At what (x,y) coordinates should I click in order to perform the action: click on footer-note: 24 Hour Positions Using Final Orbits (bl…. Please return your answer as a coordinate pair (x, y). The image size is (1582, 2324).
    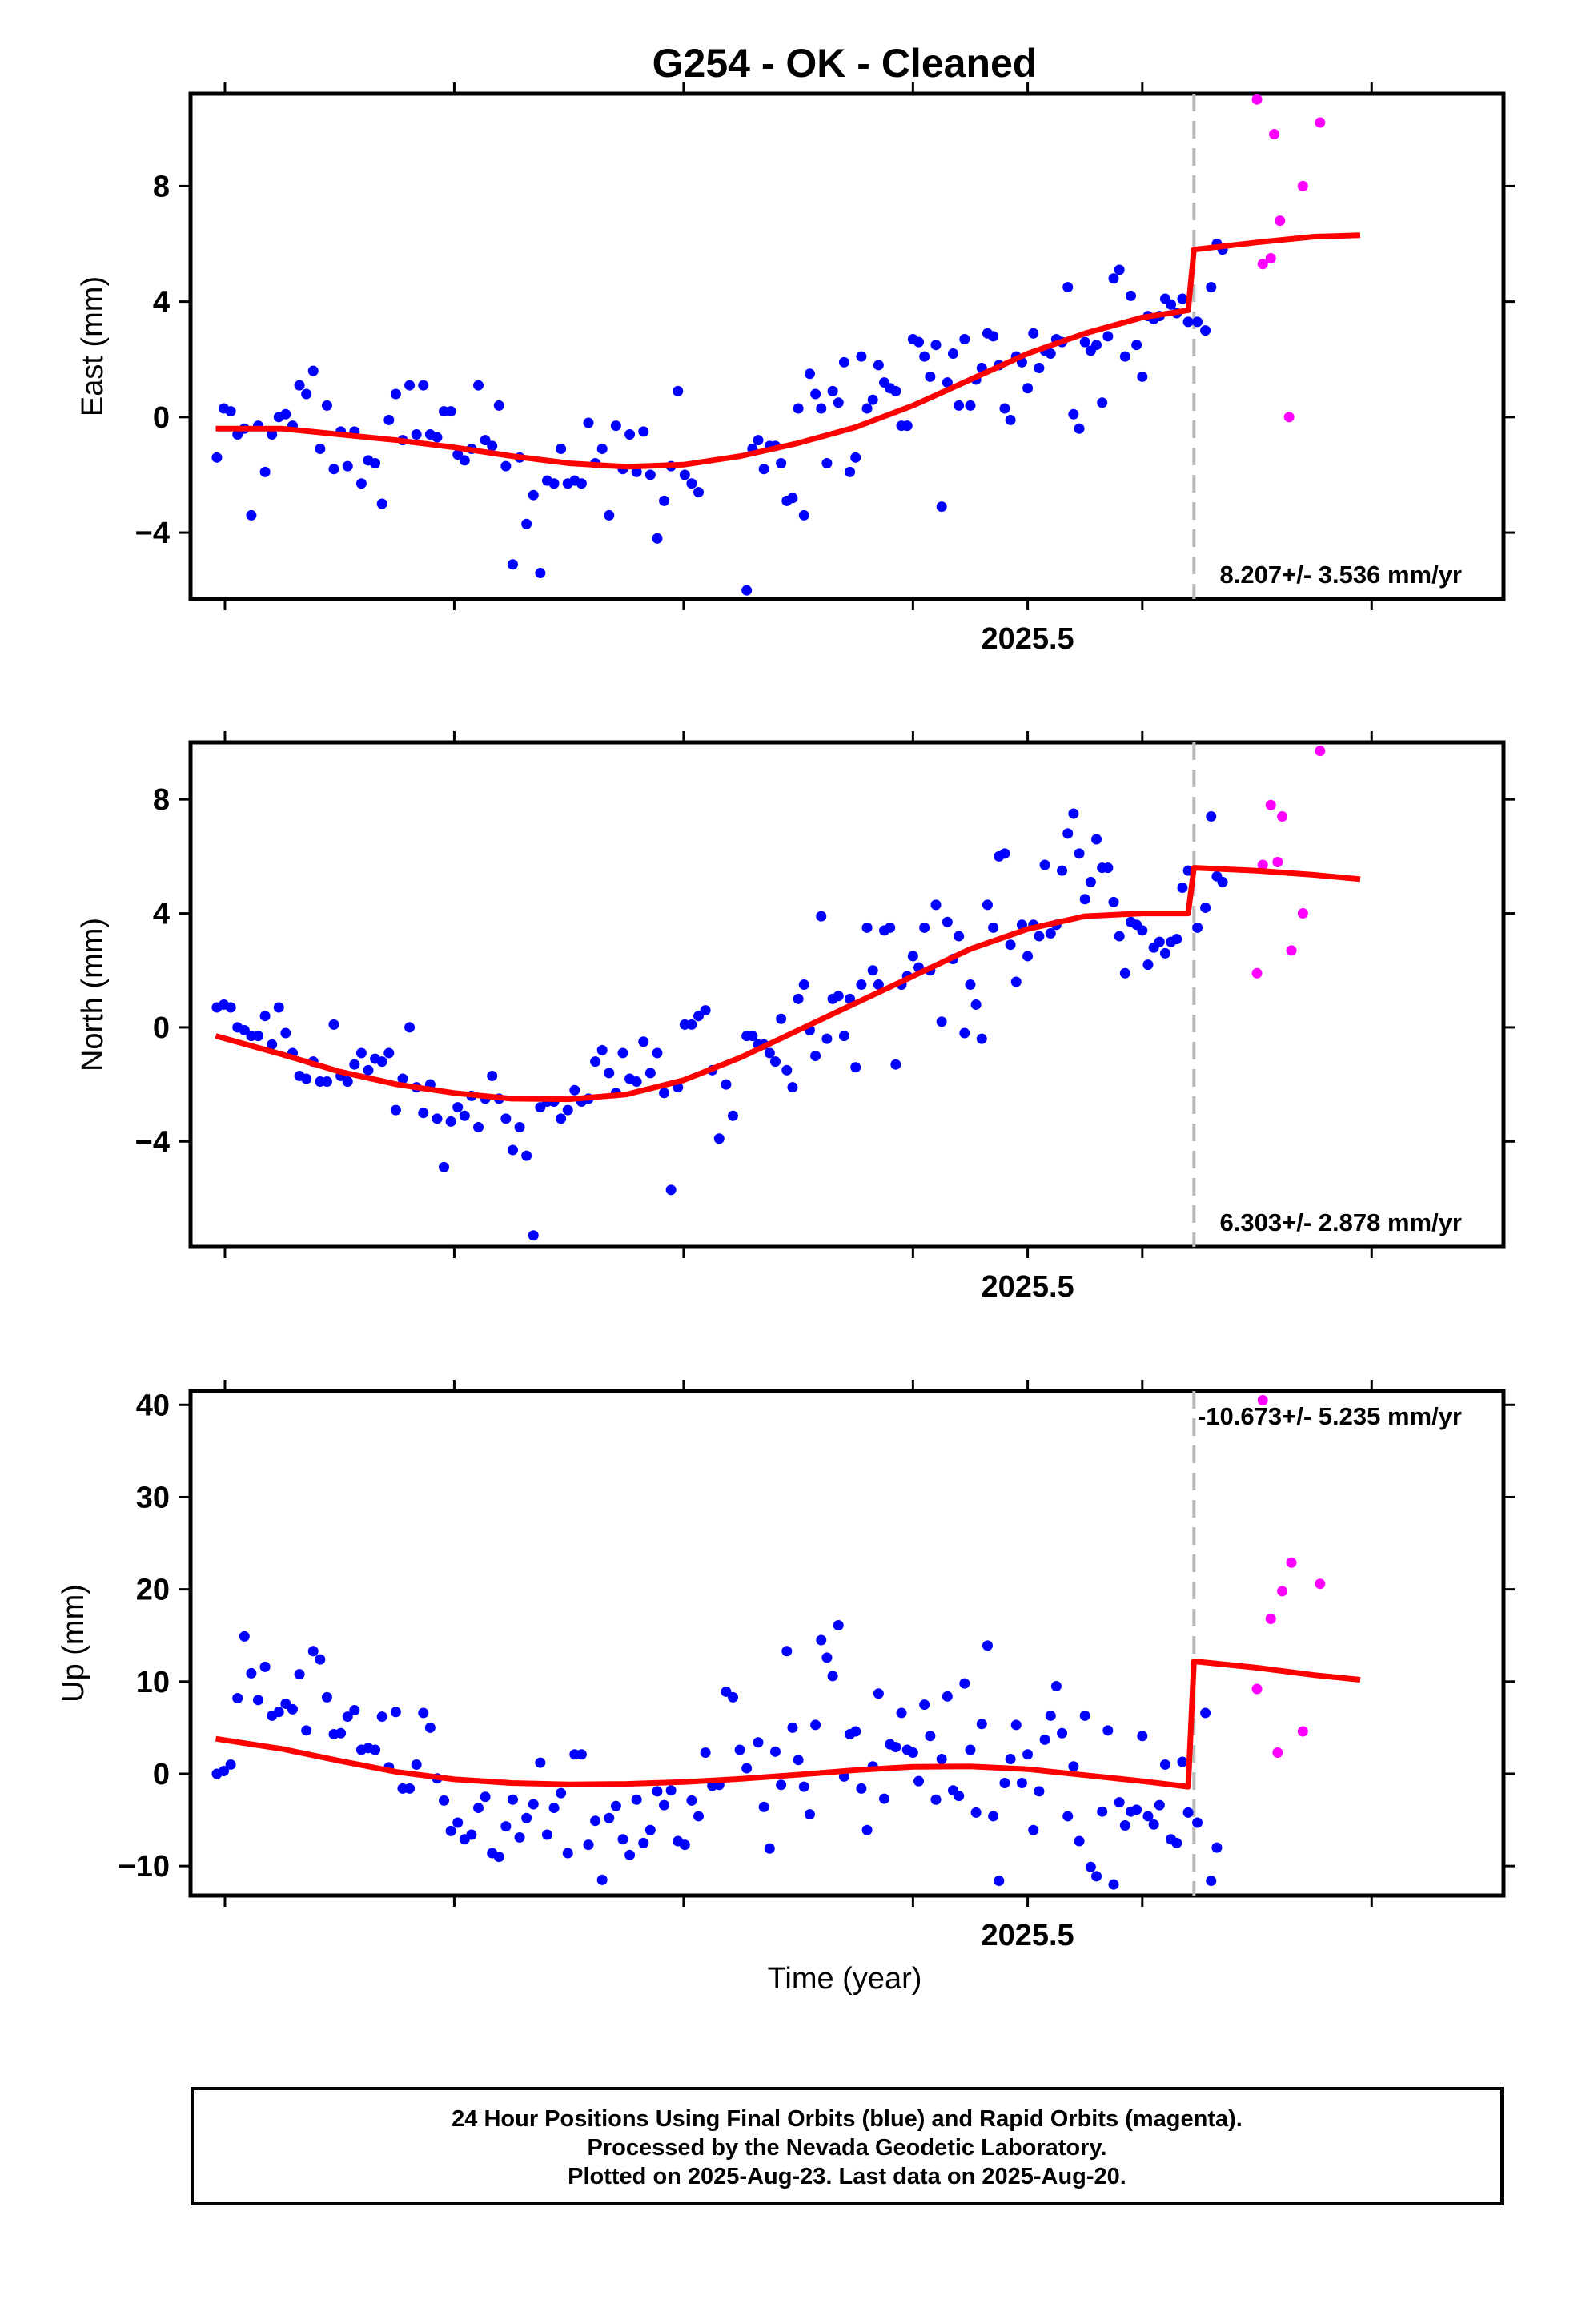
    Looking at the image, I should click on (847, 2146).